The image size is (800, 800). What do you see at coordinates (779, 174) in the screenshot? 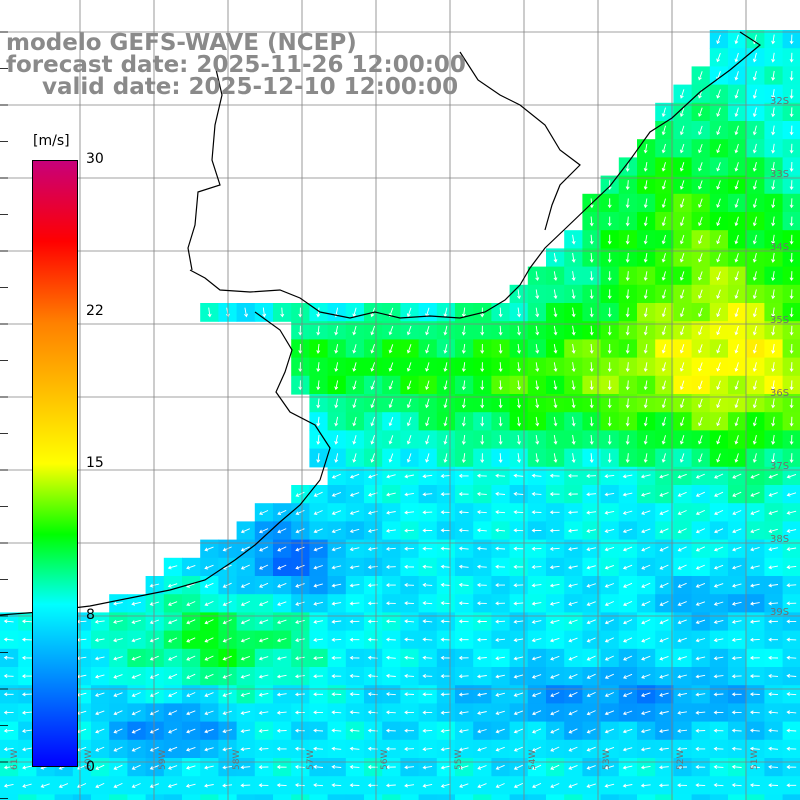
I see `latitude-label: 33S` at bounding box center [779, 174].